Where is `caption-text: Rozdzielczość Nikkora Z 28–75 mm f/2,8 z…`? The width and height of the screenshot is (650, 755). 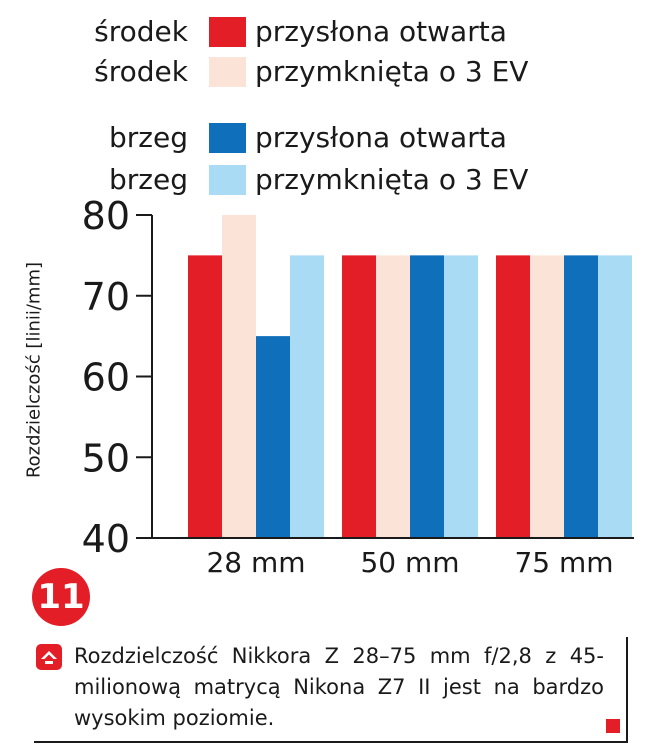 caption-text: Rozdzielczość Nikkora Z 28–75 mm f/2,8 z… is located at coordinates (339, 687).